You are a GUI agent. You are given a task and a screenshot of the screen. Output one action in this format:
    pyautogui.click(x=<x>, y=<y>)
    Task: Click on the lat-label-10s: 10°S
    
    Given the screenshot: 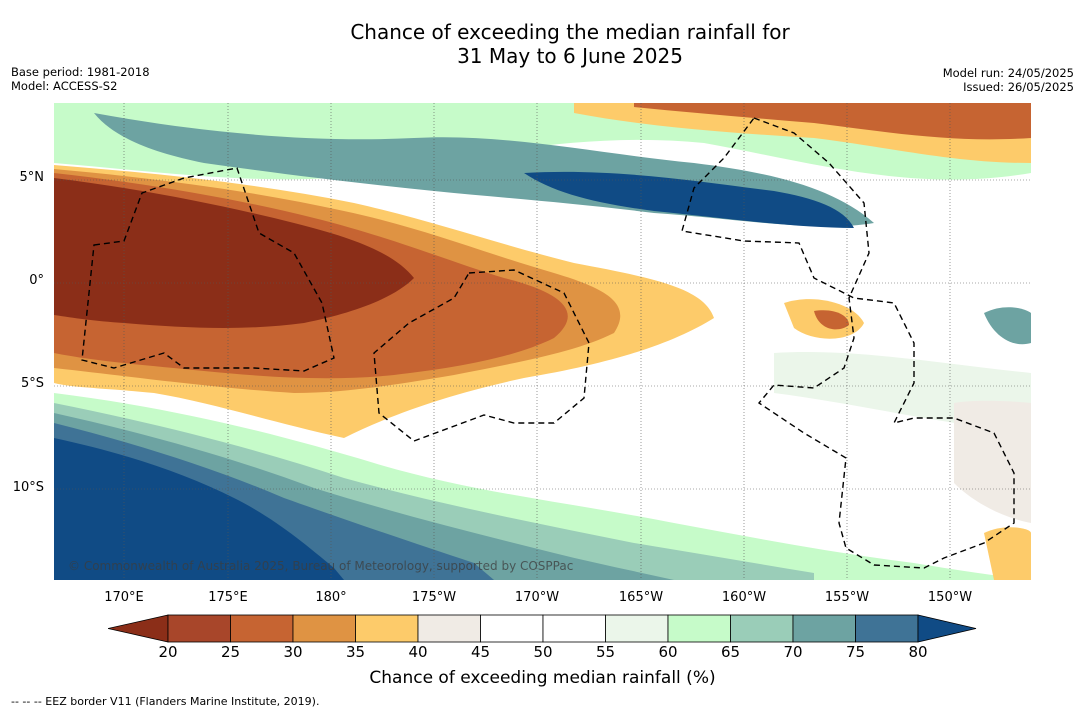 What is the action you would take?
    pyautogui.click(x=28, y=487)
    